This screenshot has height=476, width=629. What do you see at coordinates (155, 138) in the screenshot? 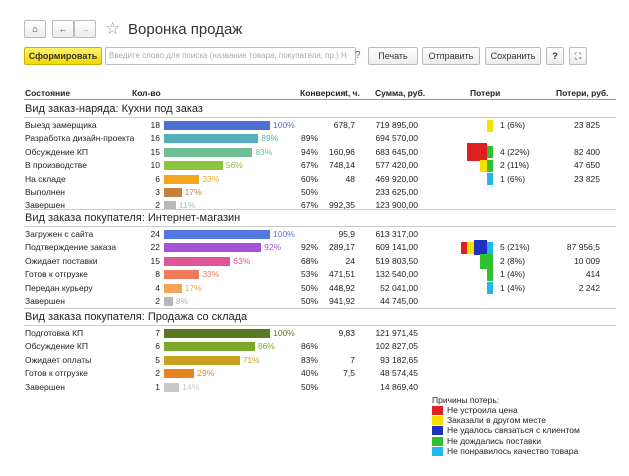
I see `row-count: 16` at bounding box center [155, 138].